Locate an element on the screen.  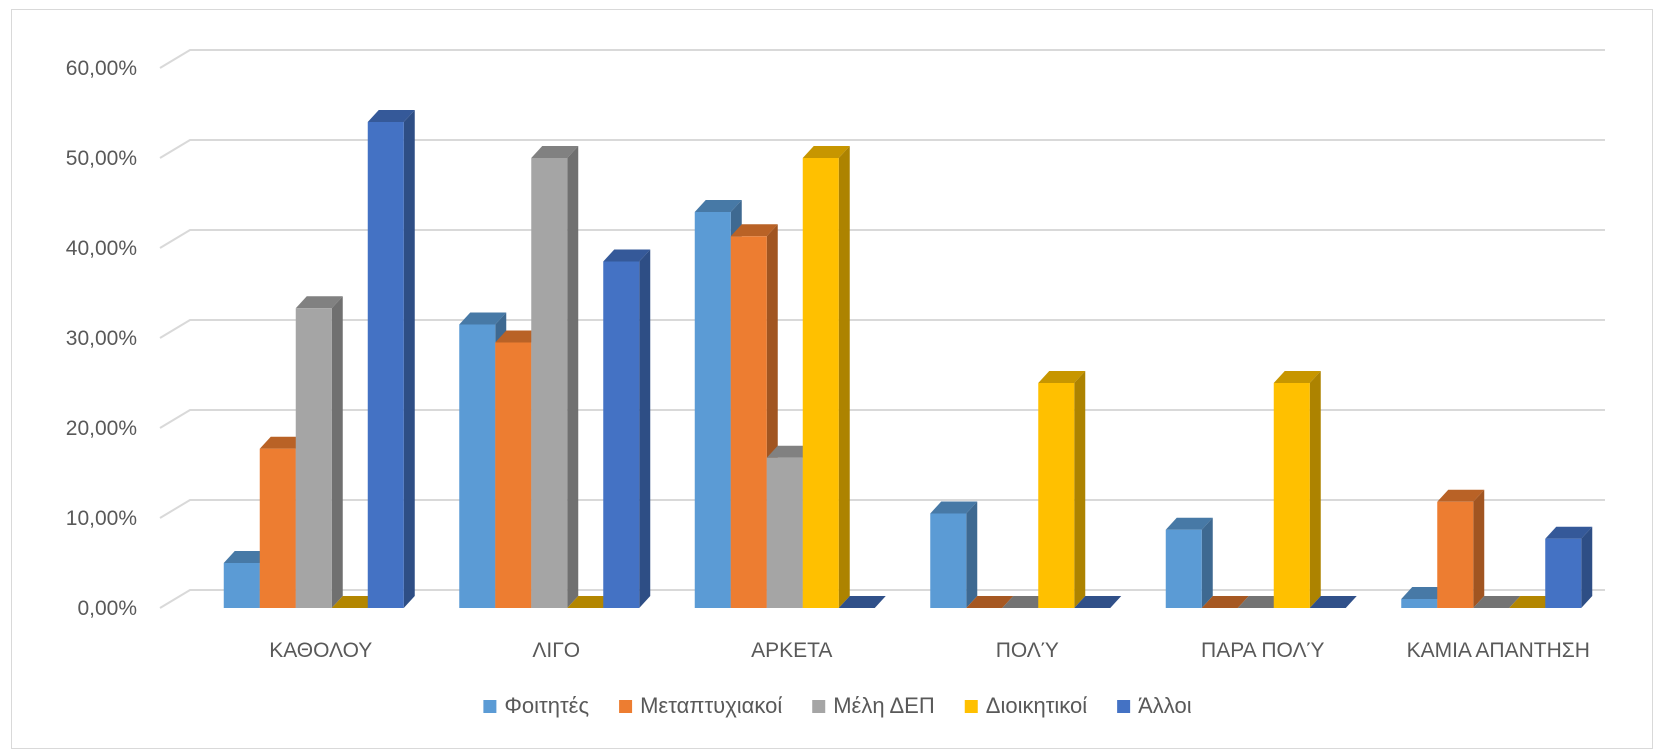
category-label: ΚΑΘΟΛΟΥ is located at coordinates (320, 650).